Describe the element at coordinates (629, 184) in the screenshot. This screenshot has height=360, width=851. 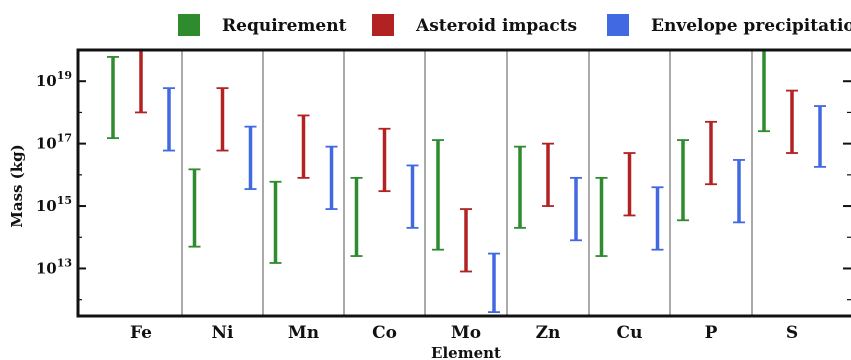
I see `range-bar-cu-asteroid-impacts` at that location.